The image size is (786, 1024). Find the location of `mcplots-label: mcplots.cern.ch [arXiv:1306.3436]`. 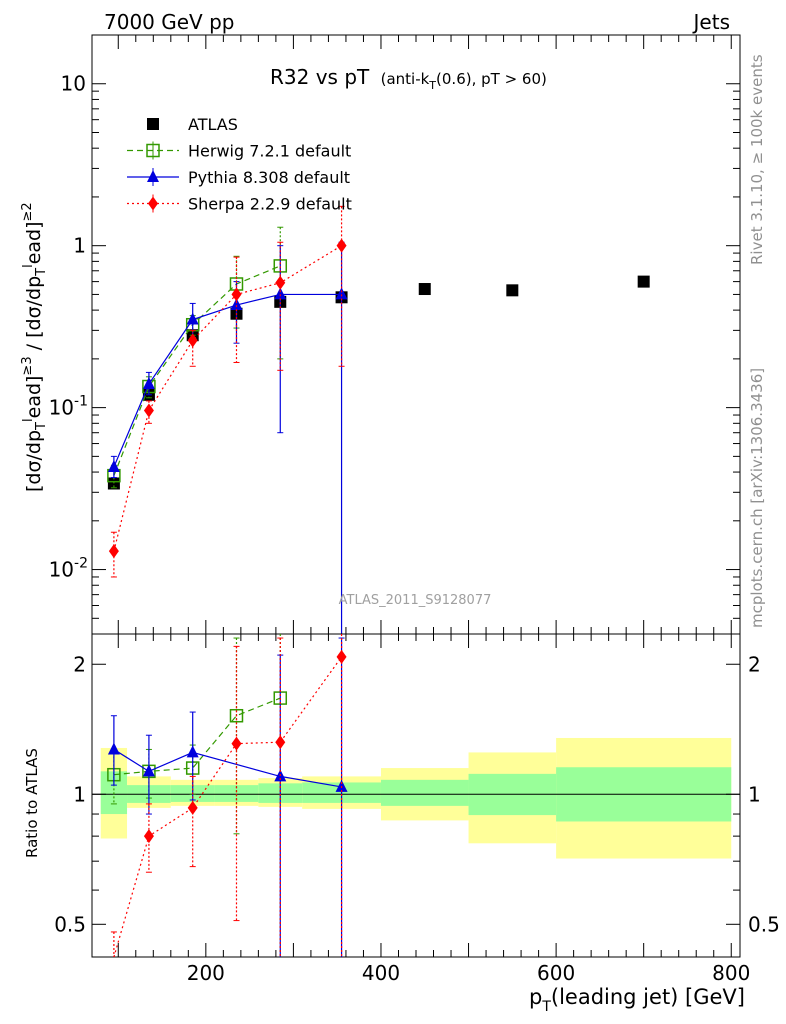

mcplots-label: mcplots.cern.ch [arXiv:1306.3436] is located at coordinates (757, 498).